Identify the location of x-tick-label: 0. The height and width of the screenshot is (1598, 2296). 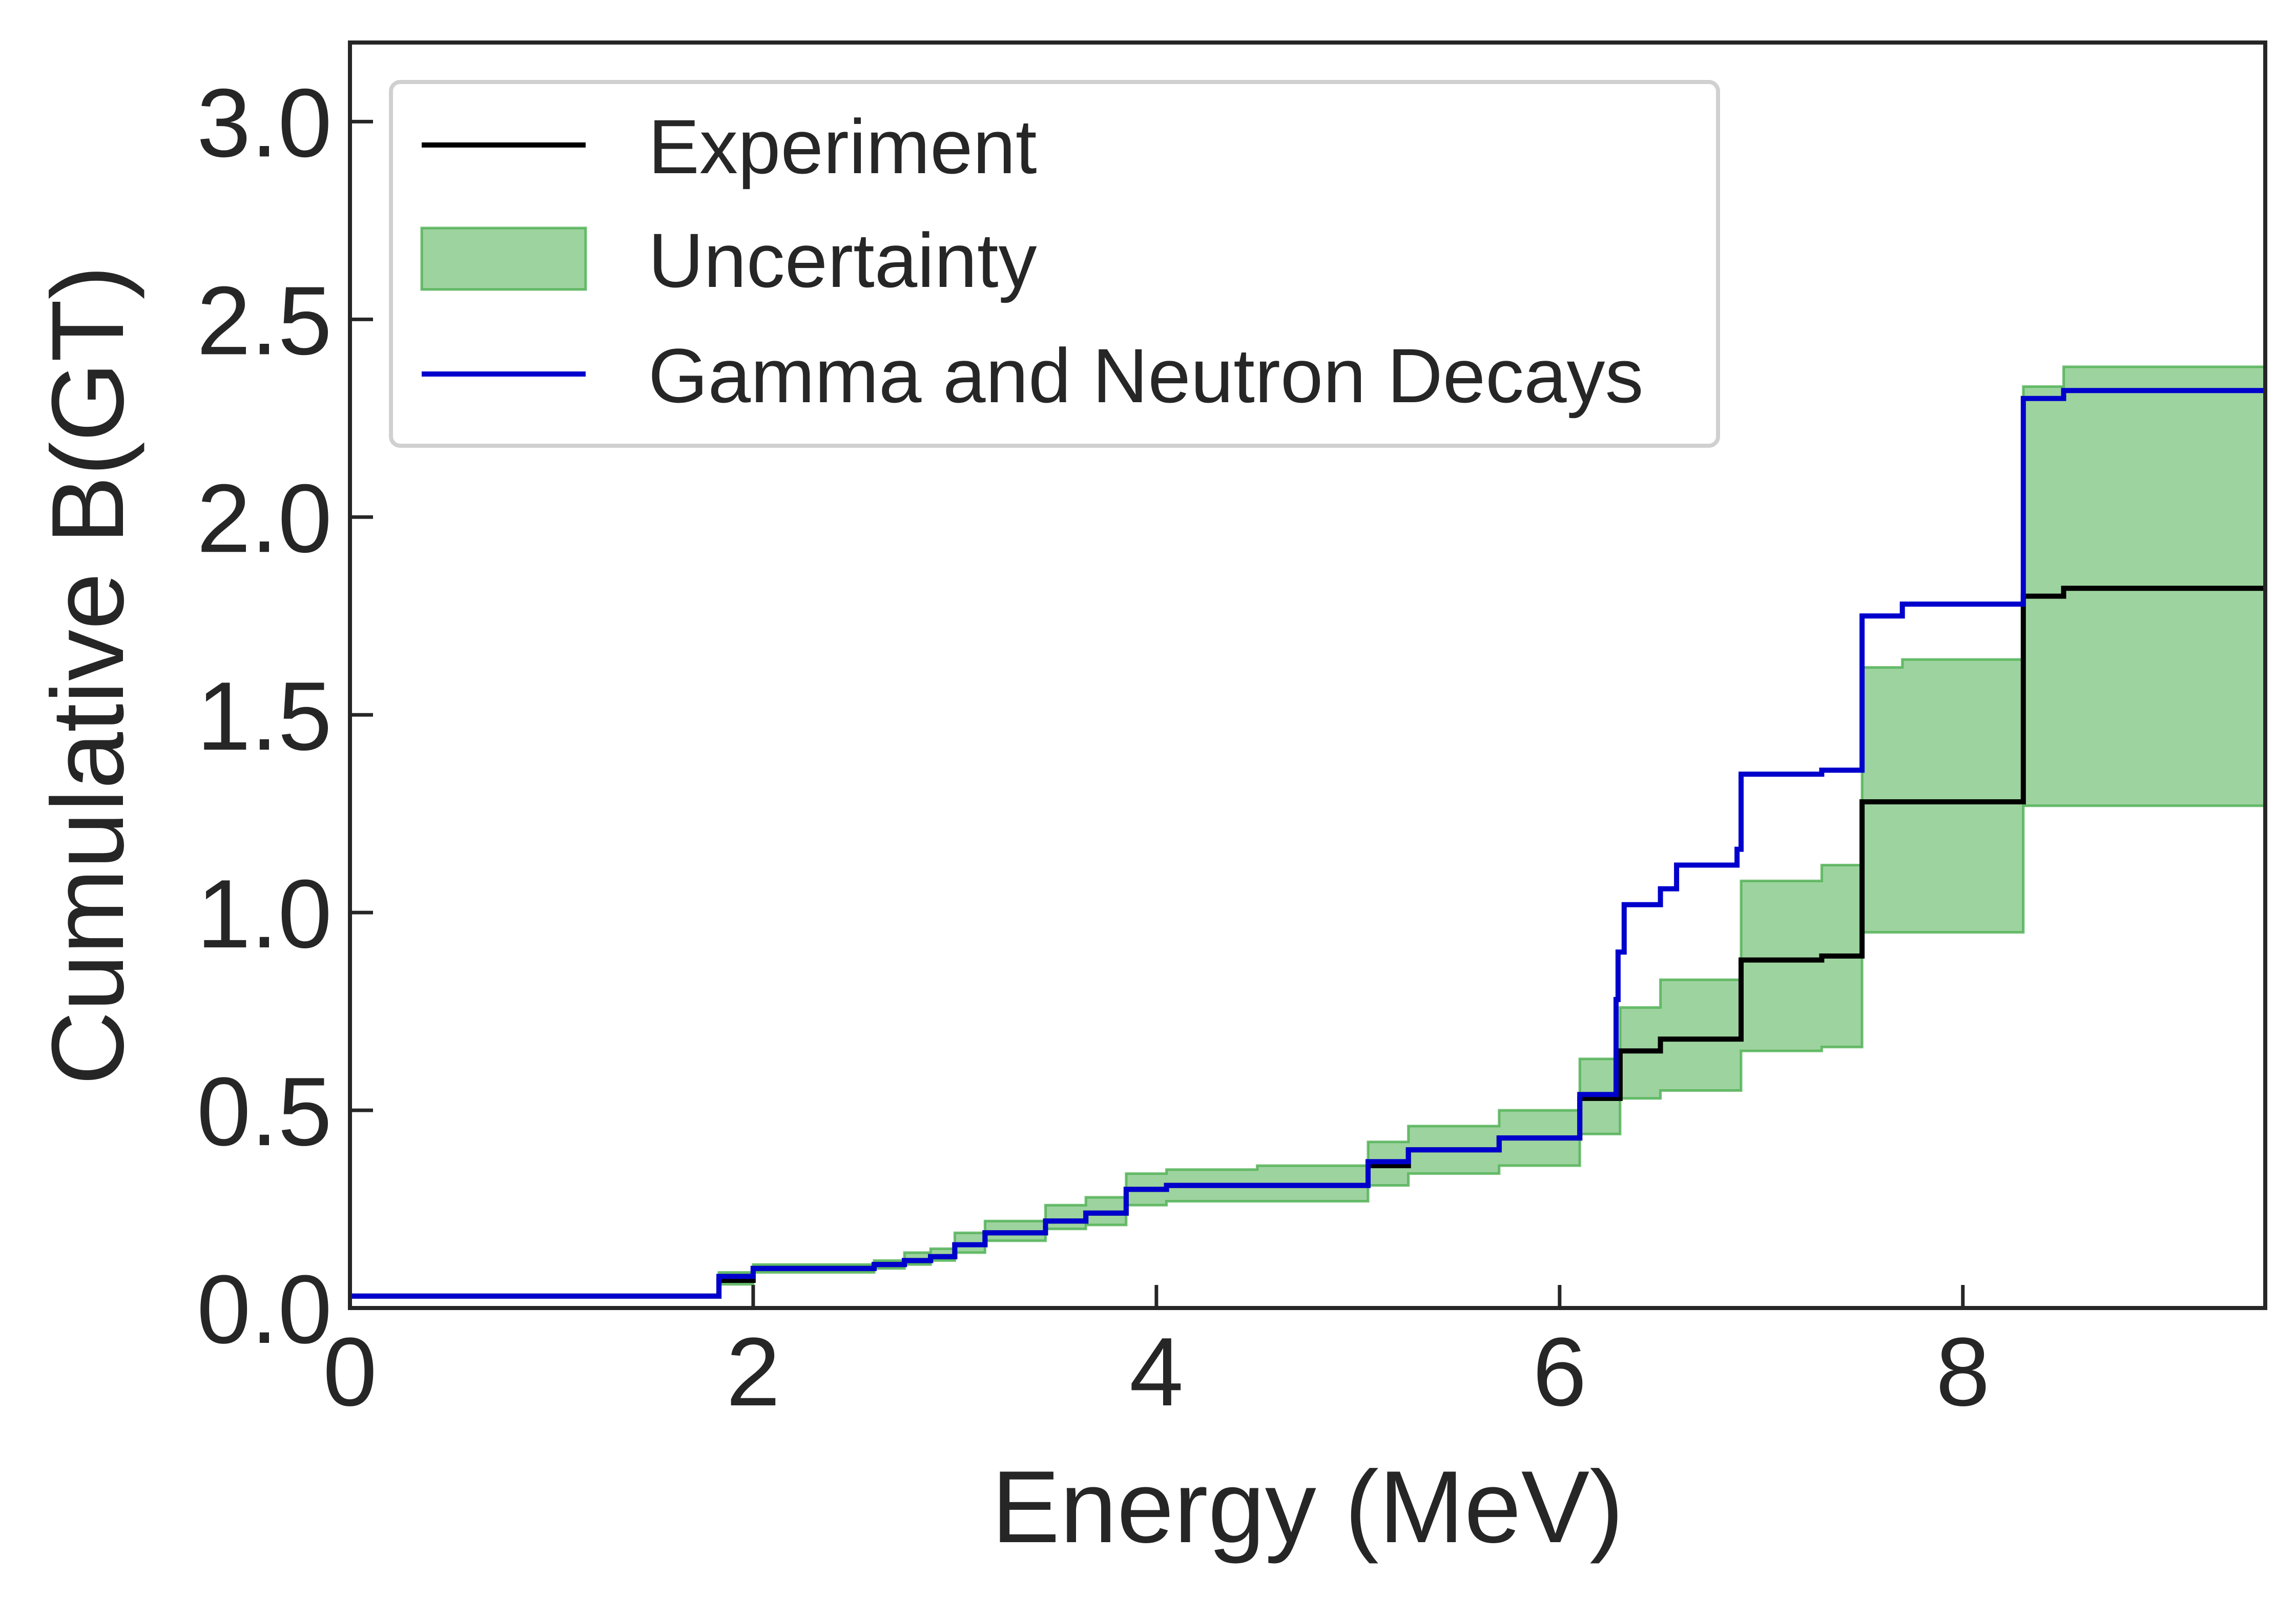
(350, 1372).